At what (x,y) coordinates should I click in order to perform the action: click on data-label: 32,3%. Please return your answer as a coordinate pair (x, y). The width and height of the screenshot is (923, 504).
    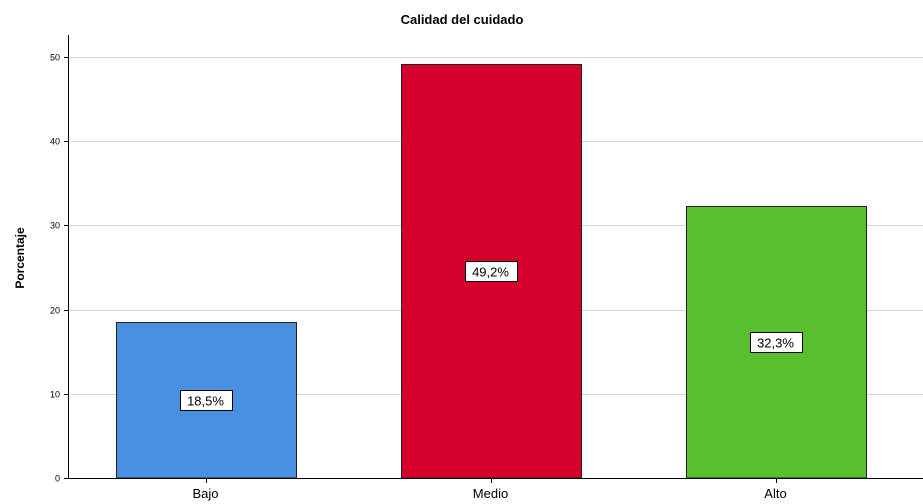
    Looking at the image, I should click on (776, 342).